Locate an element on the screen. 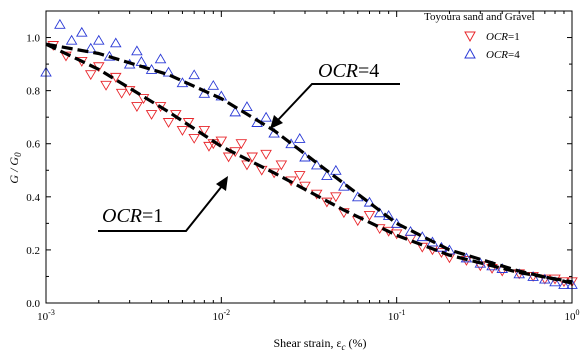 The height and width of the screenshot is (353, 580). y-tick-label: 0.6 is located at coordinates (33, 145).